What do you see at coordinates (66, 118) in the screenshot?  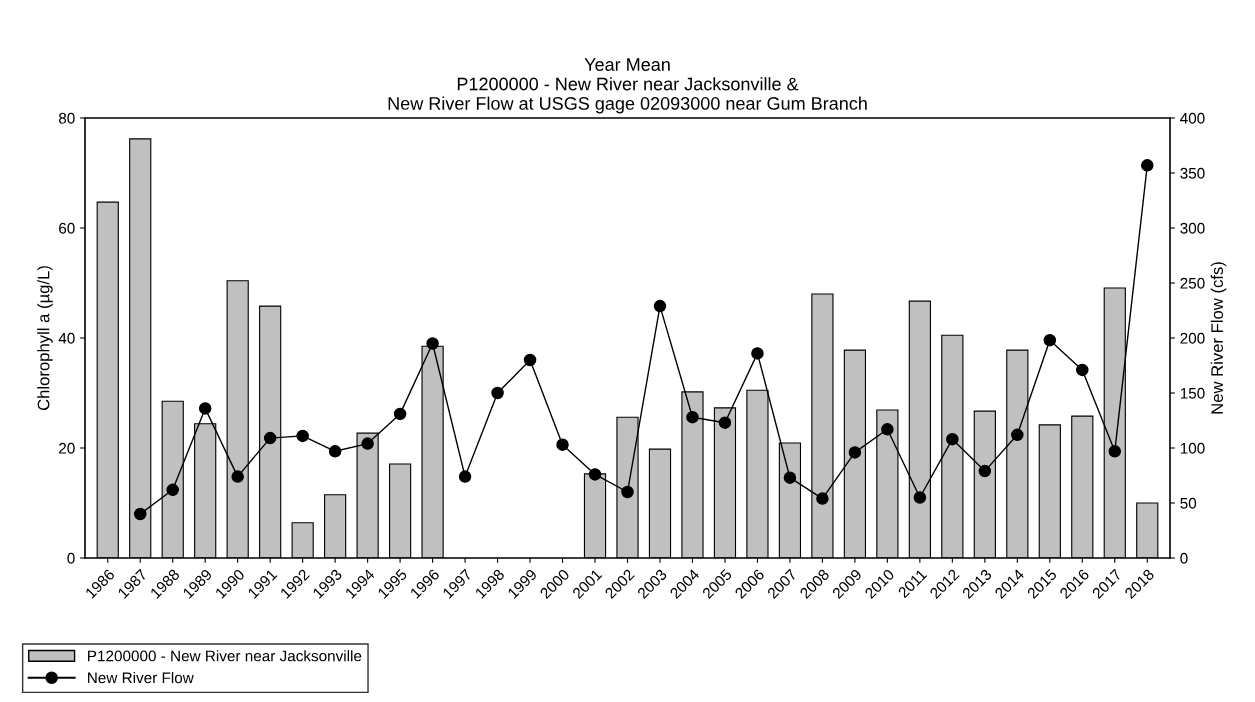 I see `y-tick-label: 80` at bounding box center [66, 118].